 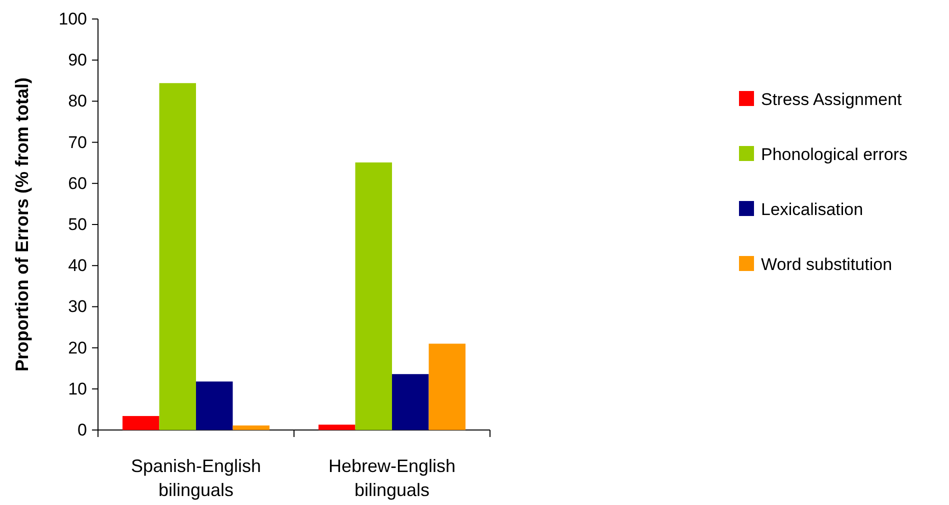 I want to click on y-tick-label: 90, so click(x=77, y=60).